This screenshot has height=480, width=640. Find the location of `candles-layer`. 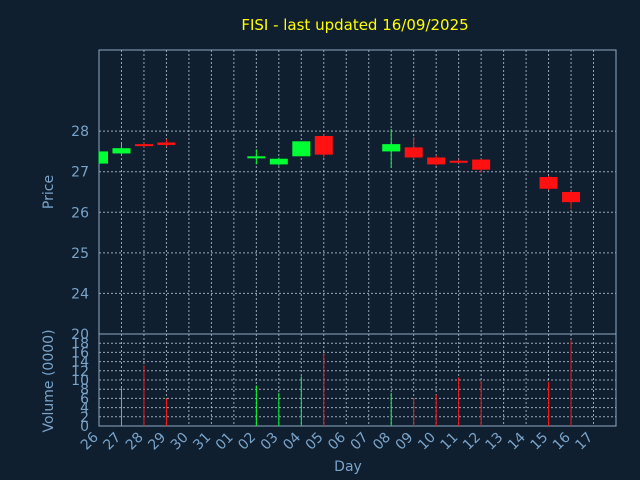

candles-layer is located at coordinates (339, 169).